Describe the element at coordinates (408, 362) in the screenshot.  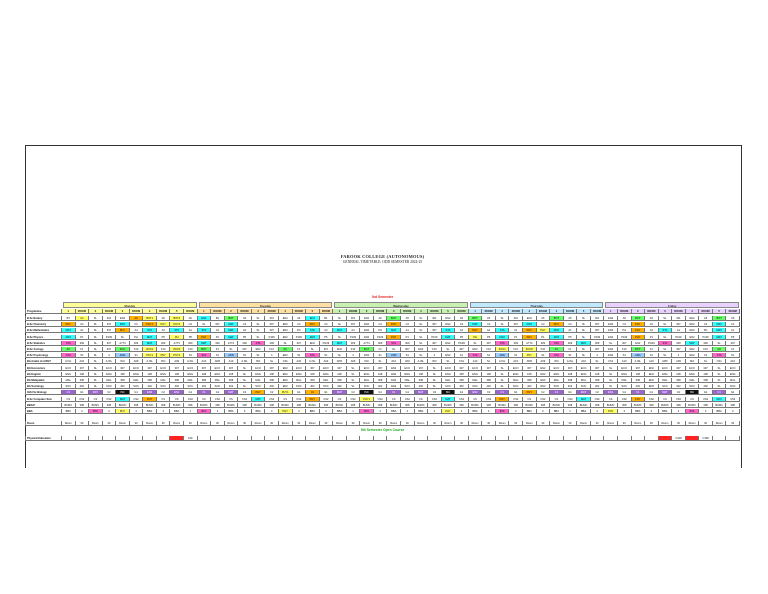
I see `timetable-cell: A09` at that location.